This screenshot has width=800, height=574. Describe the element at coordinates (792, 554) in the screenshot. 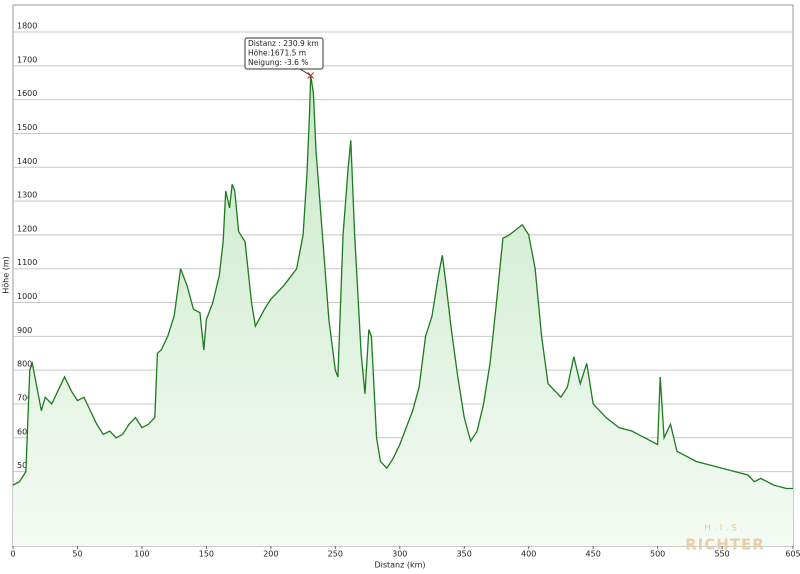

I see `x-tick-label: 605` at that location.